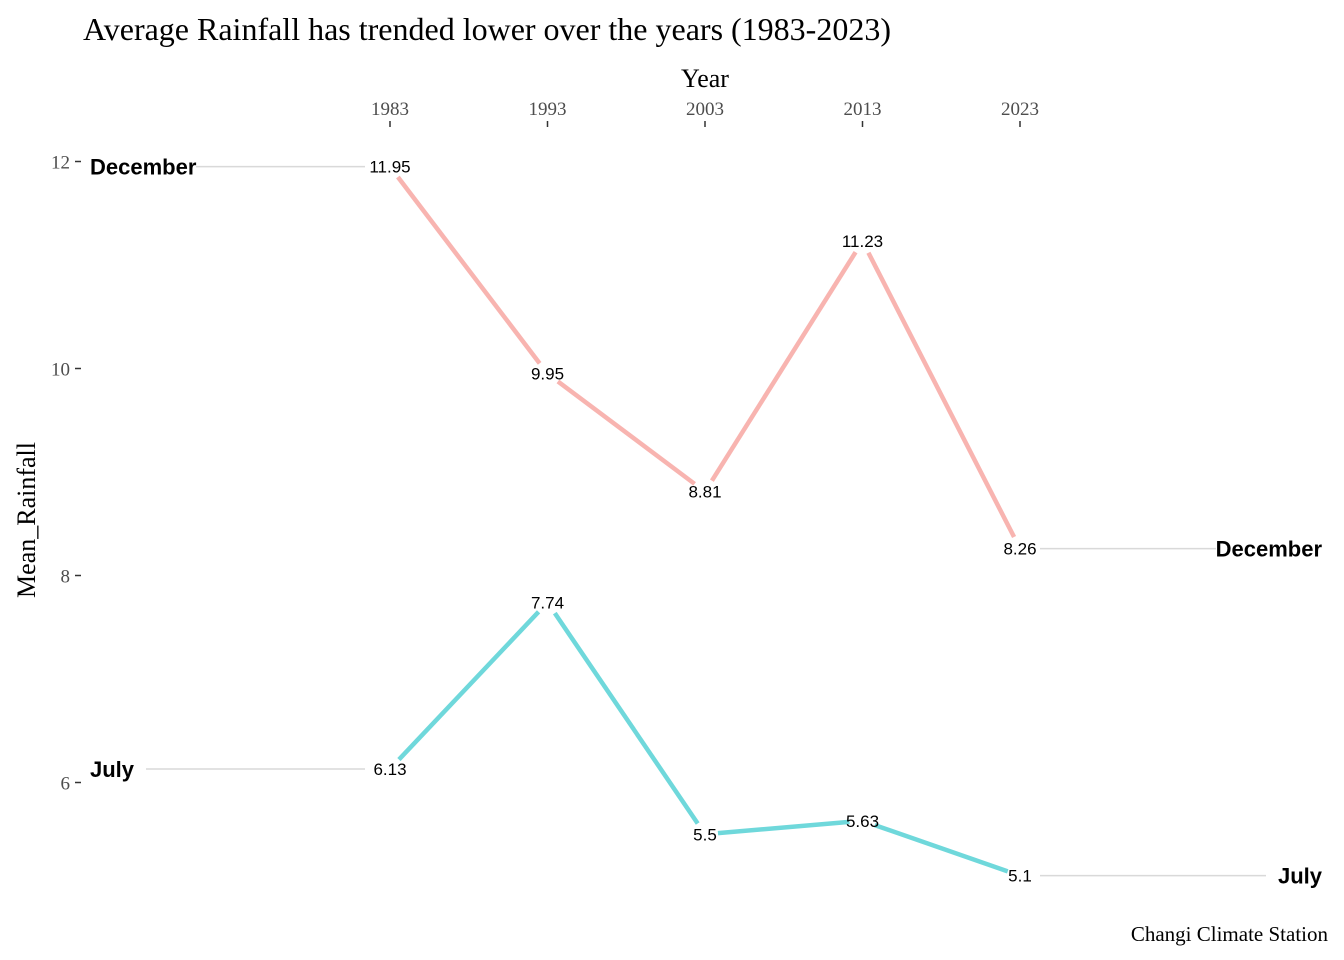 This screenshot has width=1344, height=960. Describe the element at coordinates (547, 374) in the screenshot. I see `data-label: 9.95` at that location.